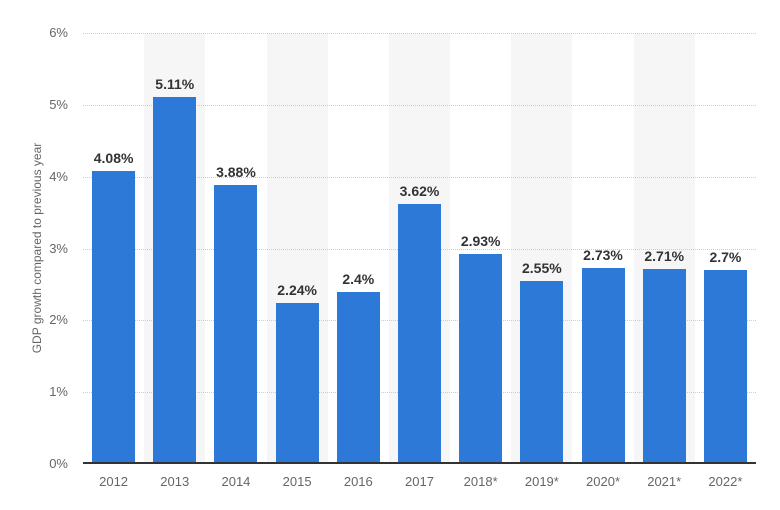  Describe the element at coordinates (603, 481) in the screenshot. I see `x-axis-tick-label: 2020*` at that location.